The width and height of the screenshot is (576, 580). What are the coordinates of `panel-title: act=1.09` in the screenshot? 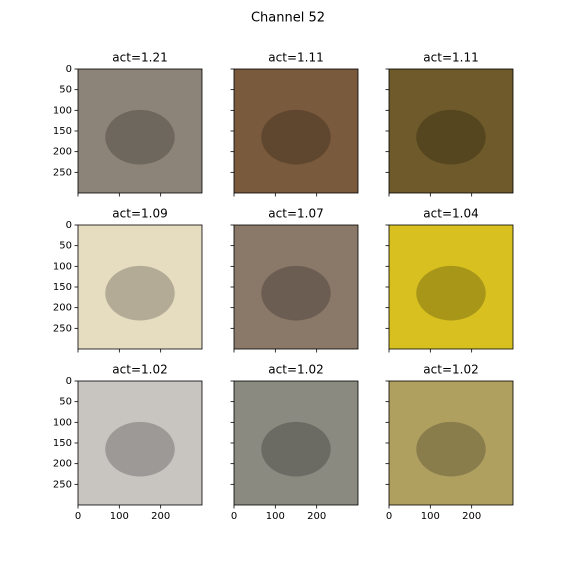 It's located at (139, 214).